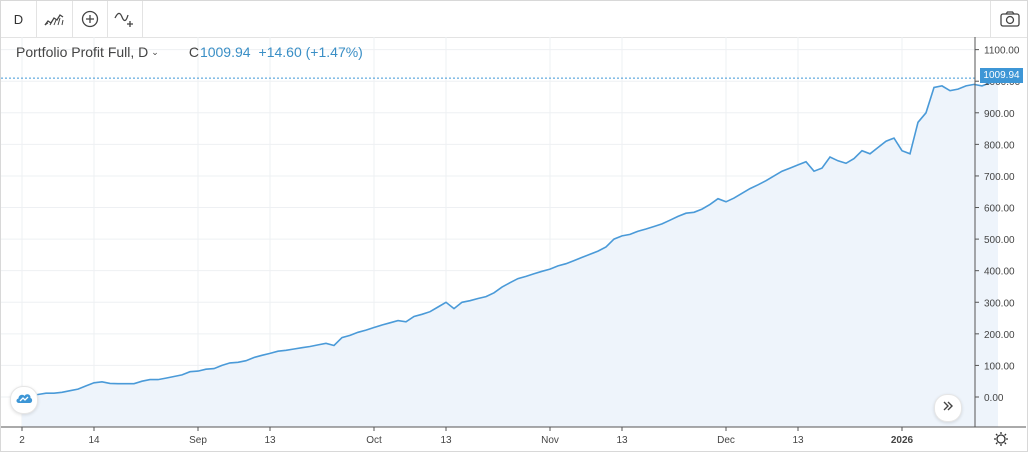  I want to click on y-tick-label: 300.00, so click(999, 303).